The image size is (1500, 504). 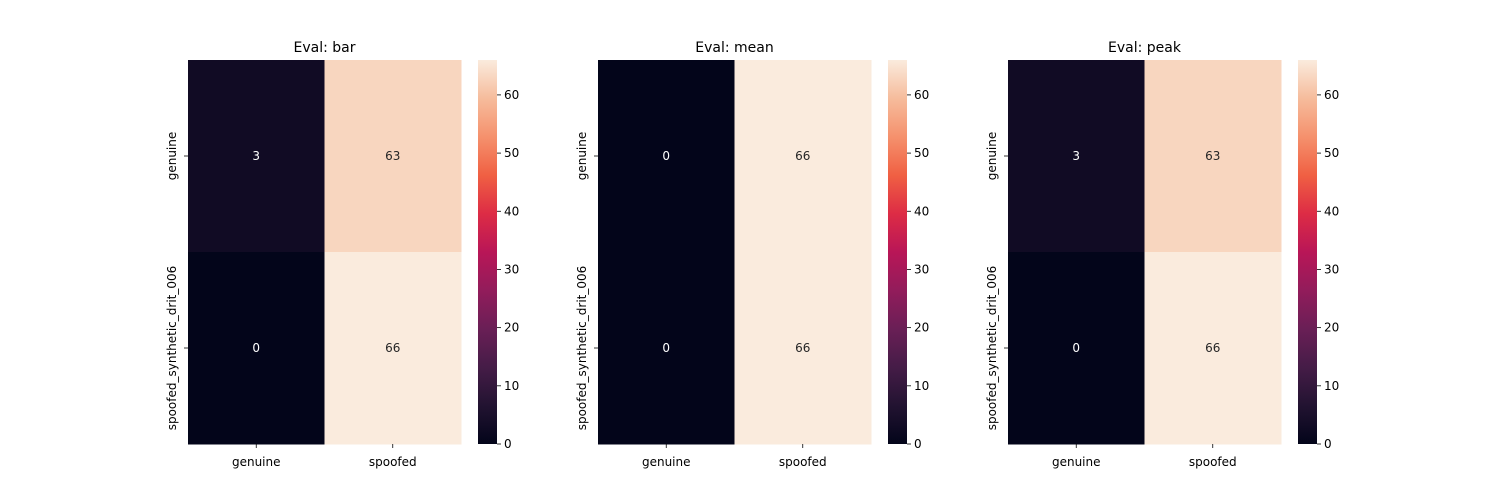 I want to click on chart-title: Eval: peak, so click(x=1145, y=48).